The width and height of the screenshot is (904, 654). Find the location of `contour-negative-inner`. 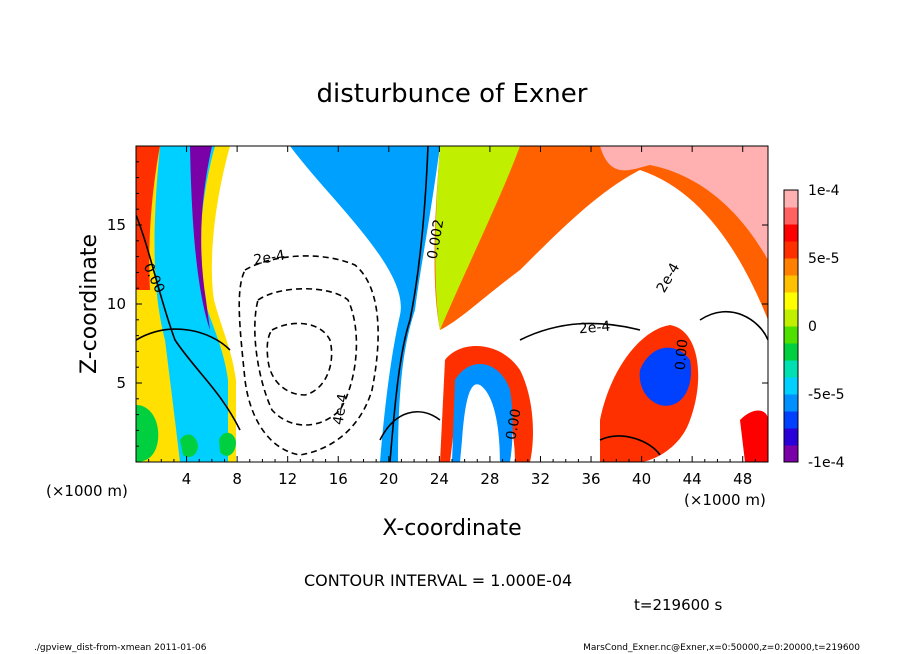

contour-negative-inner is located at coordinates (299, 359).